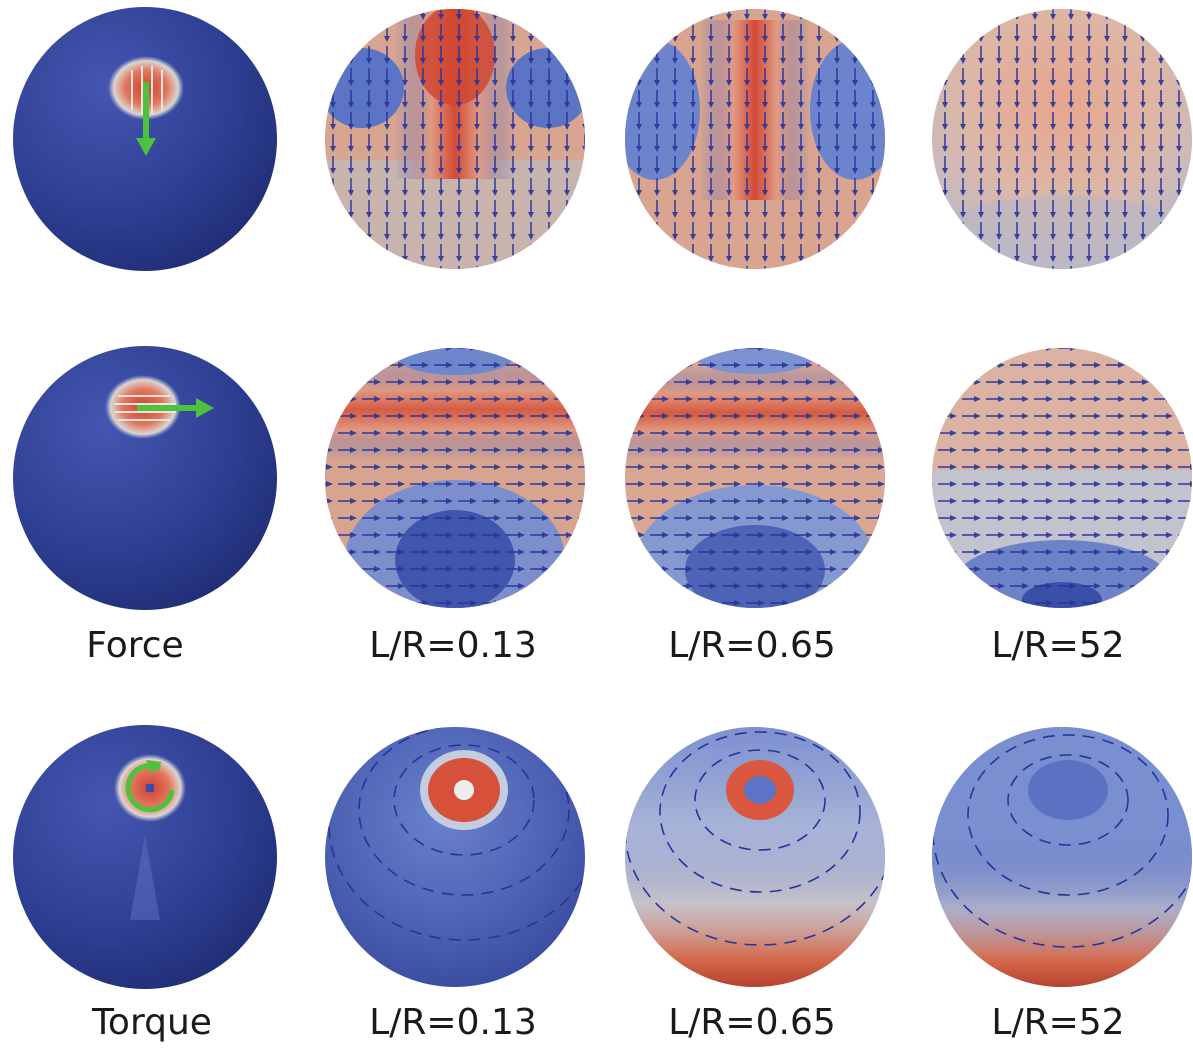 The height and width of the screenshot is (1048, 1193). Describe the element at coordinates (1062, 478) in the screenshot. I see `sphere-force-right-ratio-high` at that location.